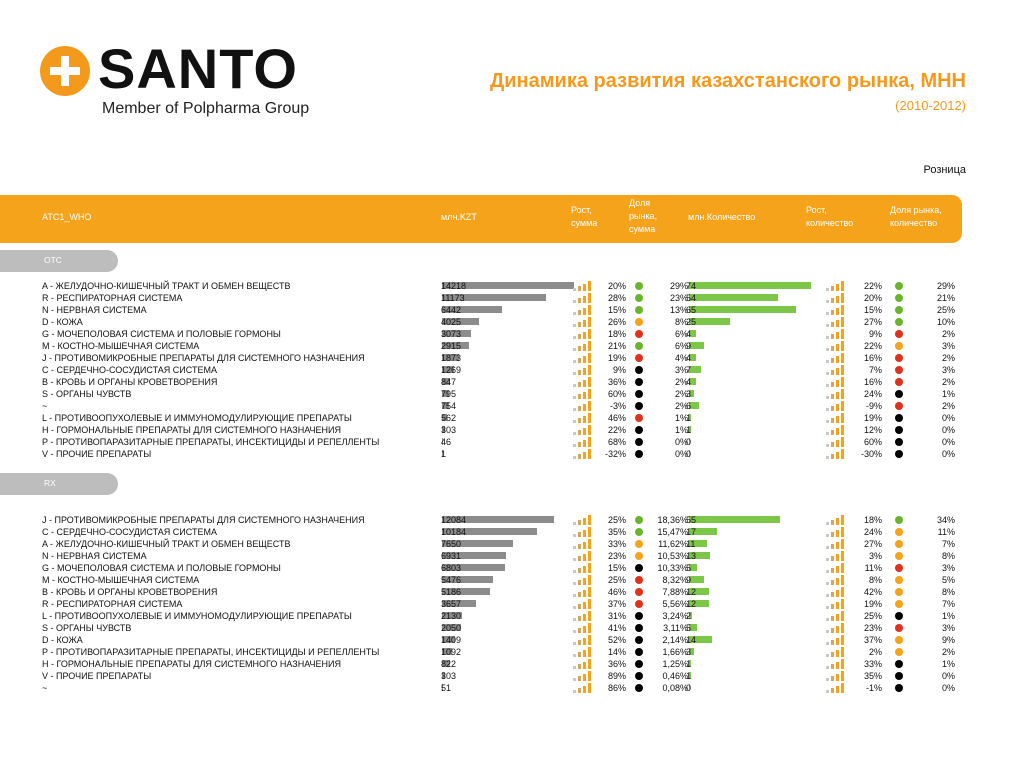 The image size is (1024, 768). I want to click on table-row: S - ОРГАНЫ ЧУВСТВ 2050 41% 3,11% 5 23% 3%, so click(512, 628).